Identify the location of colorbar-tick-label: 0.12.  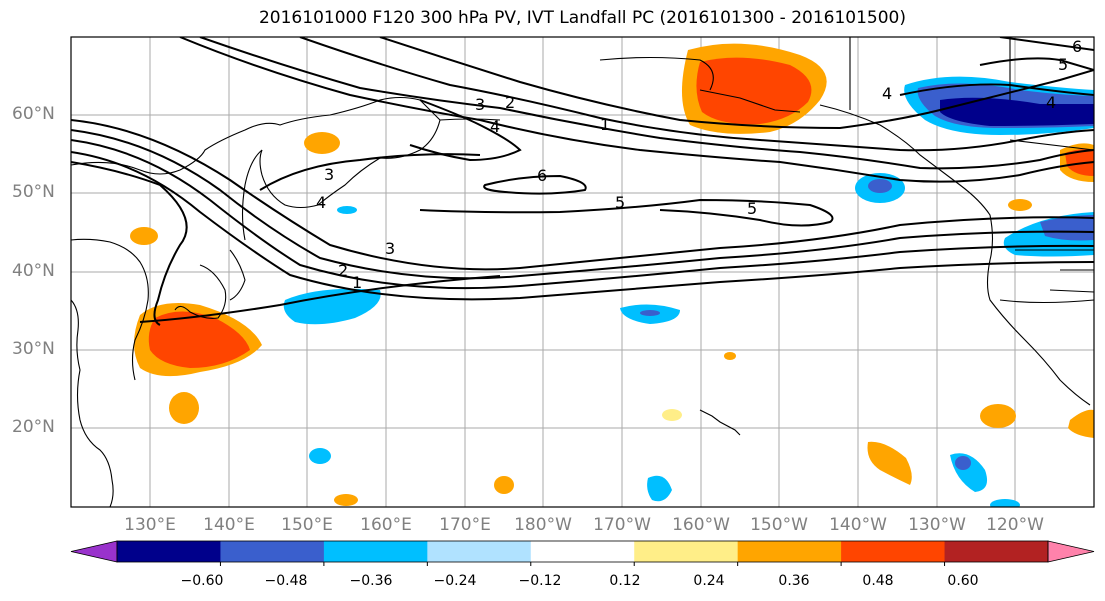
(625, 581).